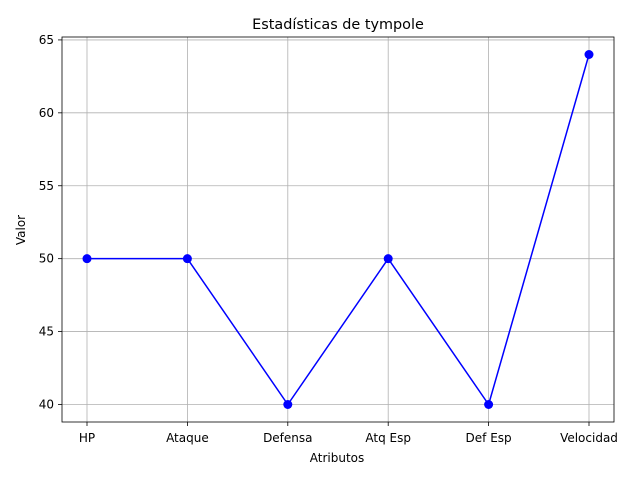  What do you see at coordinates (50, 222) in the screenshot?
I see `y-axis-ticks: 40 45 50 55 60 65` at bounding box center [50, 222].